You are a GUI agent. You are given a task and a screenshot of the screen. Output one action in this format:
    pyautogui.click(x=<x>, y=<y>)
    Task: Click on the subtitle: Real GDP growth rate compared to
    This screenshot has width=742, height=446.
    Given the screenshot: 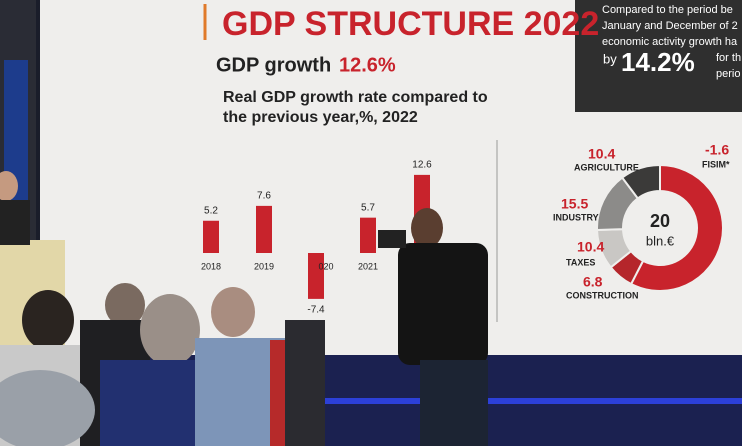 What is the action you would take?
    pyautogui.click(x=355, y=97)
    